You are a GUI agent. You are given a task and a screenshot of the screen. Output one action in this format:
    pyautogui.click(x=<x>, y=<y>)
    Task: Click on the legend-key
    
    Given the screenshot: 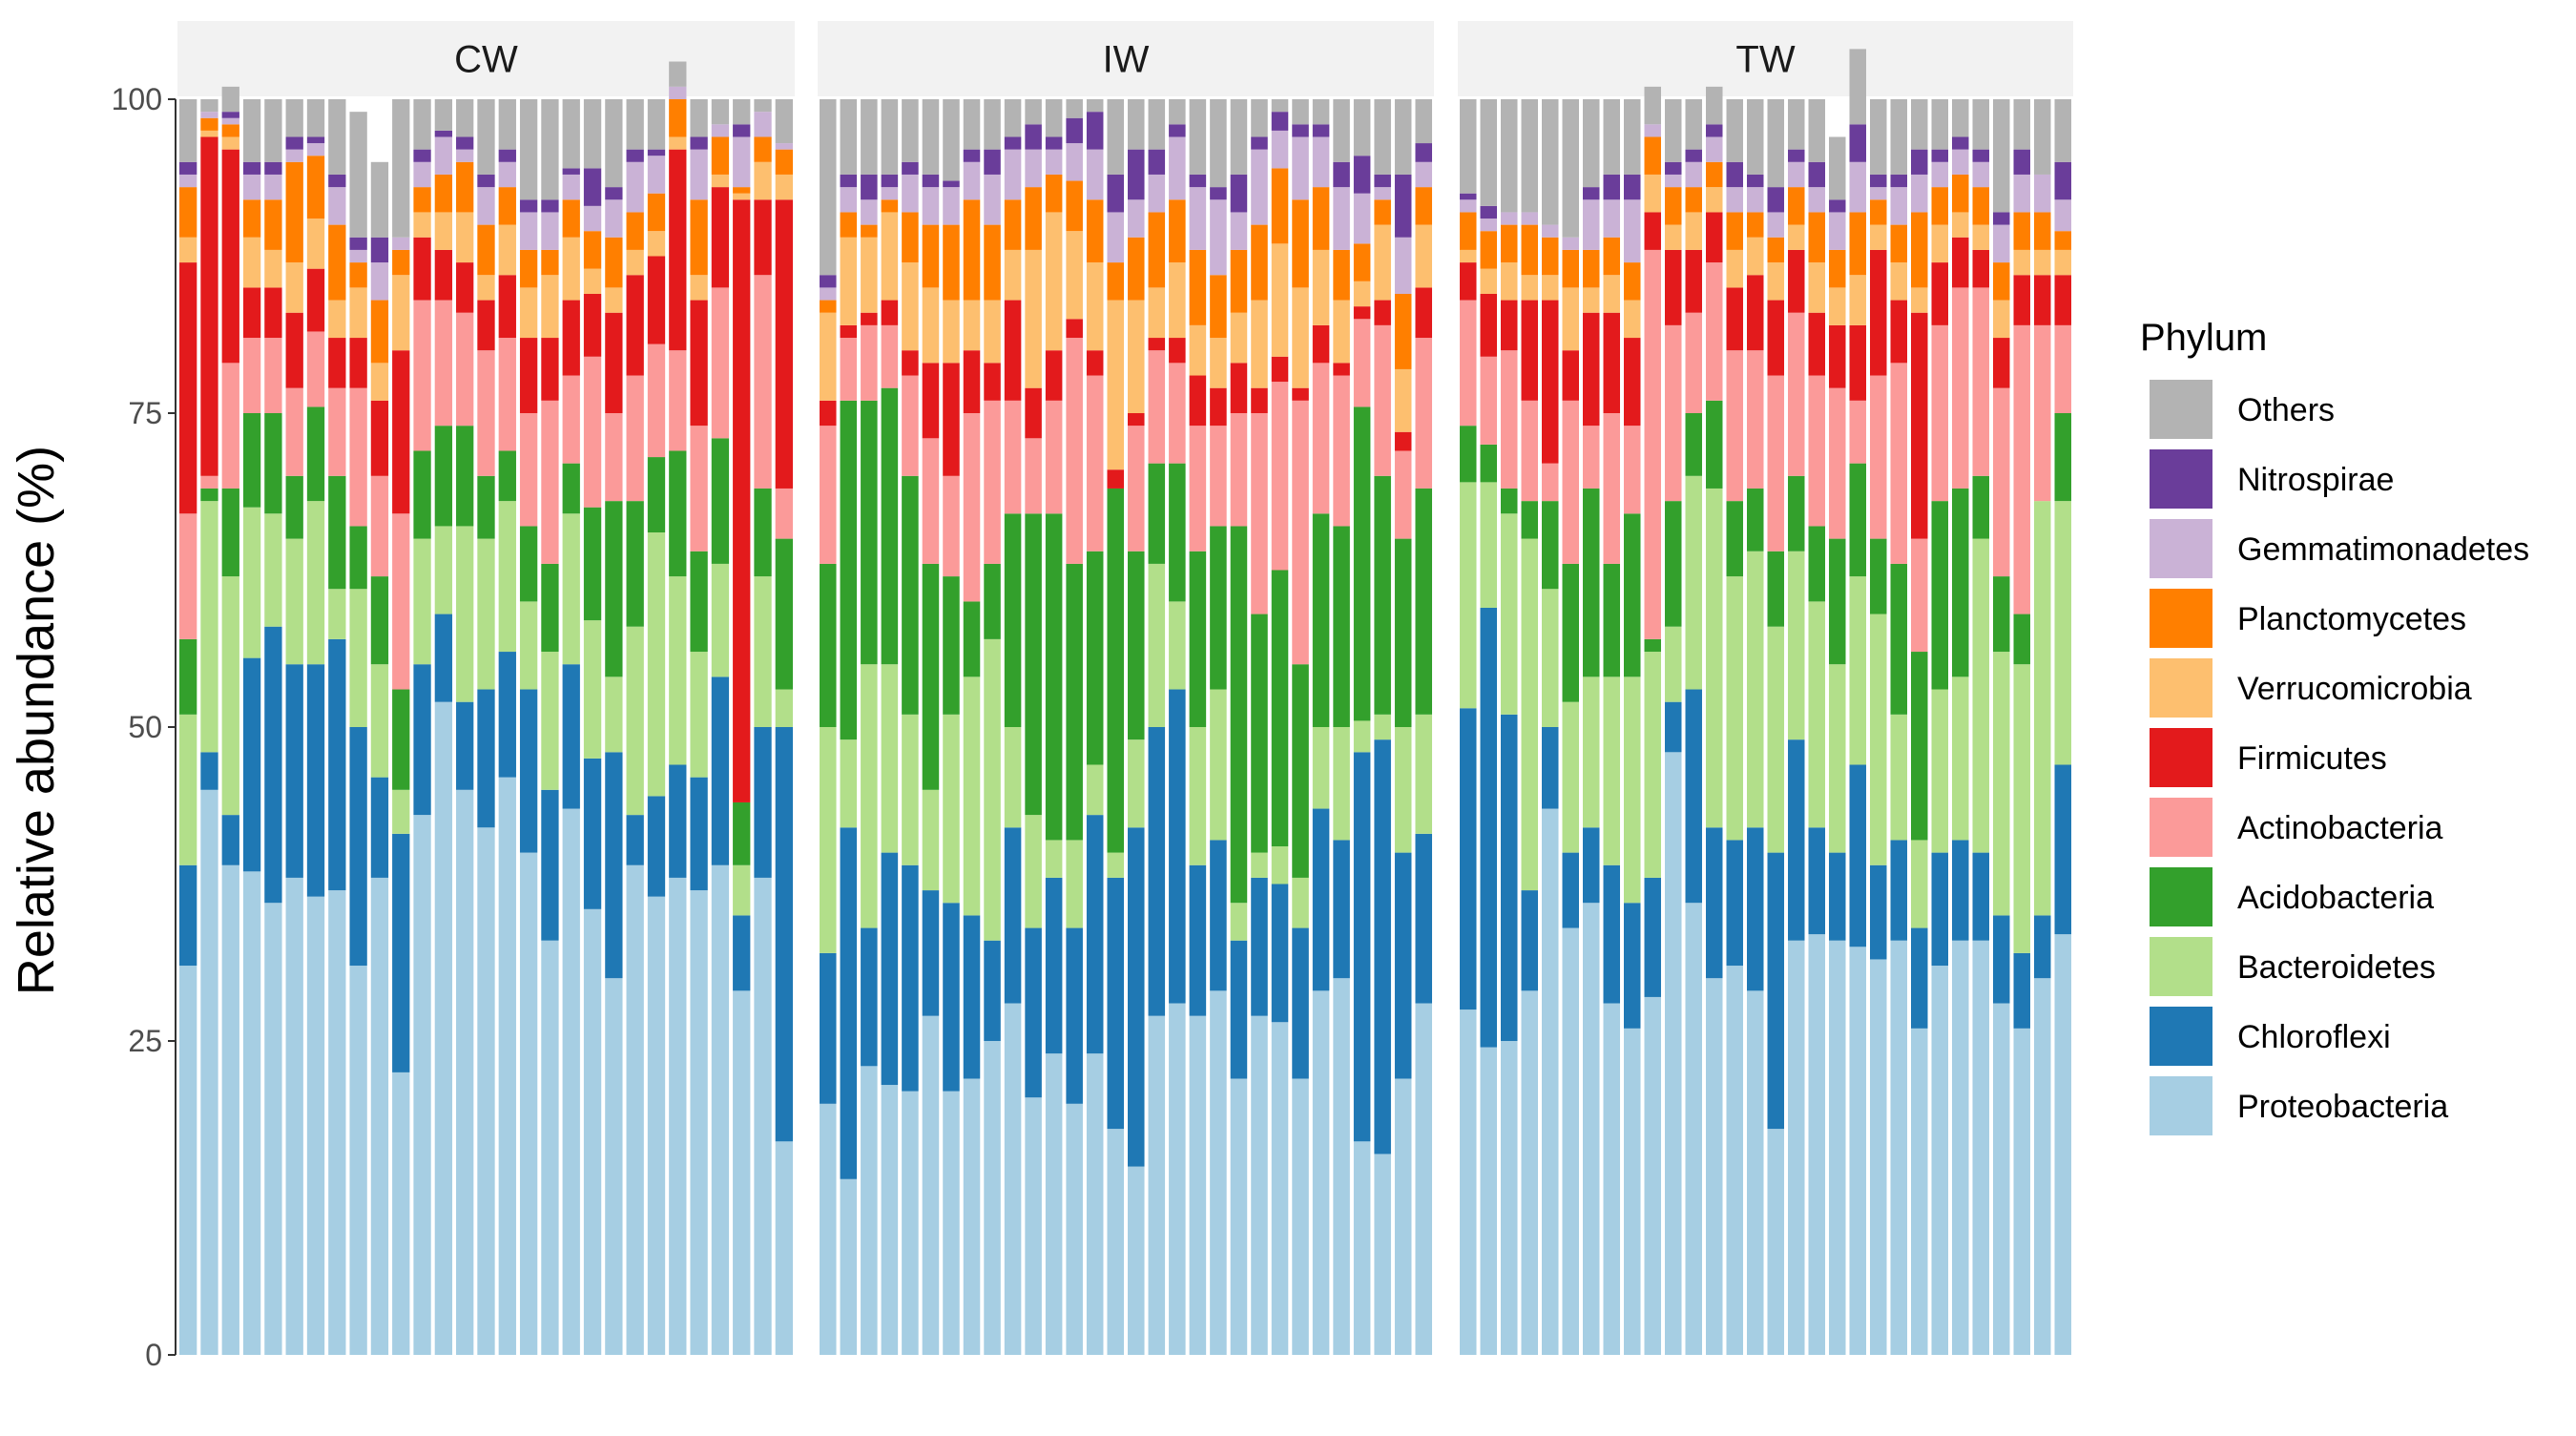 What is the action you would take?
    pyautogui.click(x=2181, y=966)
    